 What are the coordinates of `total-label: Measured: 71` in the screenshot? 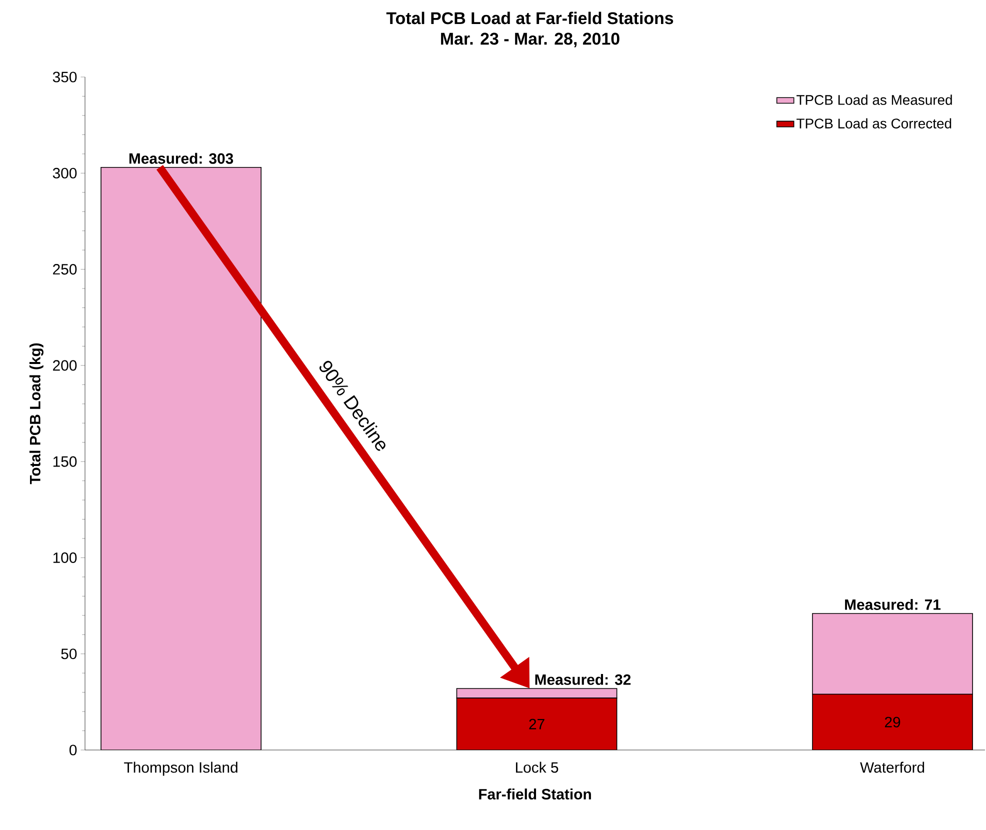 It's located at (893, 604).